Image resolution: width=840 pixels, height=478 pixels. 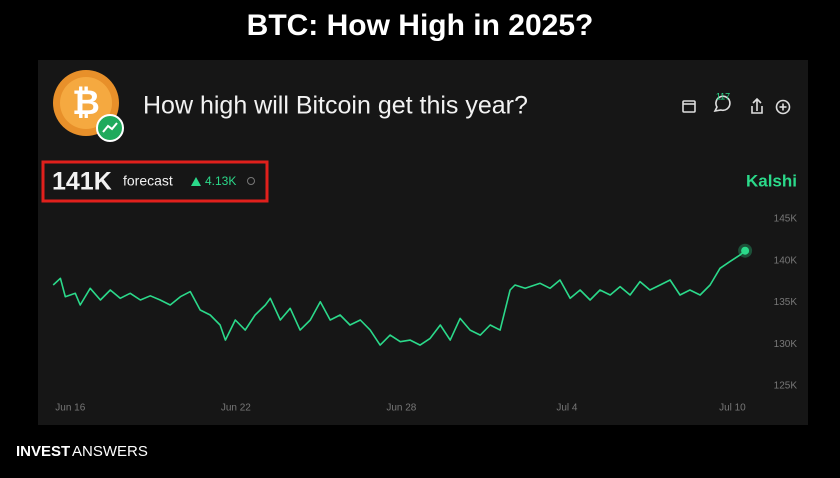 I want to click on forecast-value: 141K, so click(x=82, y=182).